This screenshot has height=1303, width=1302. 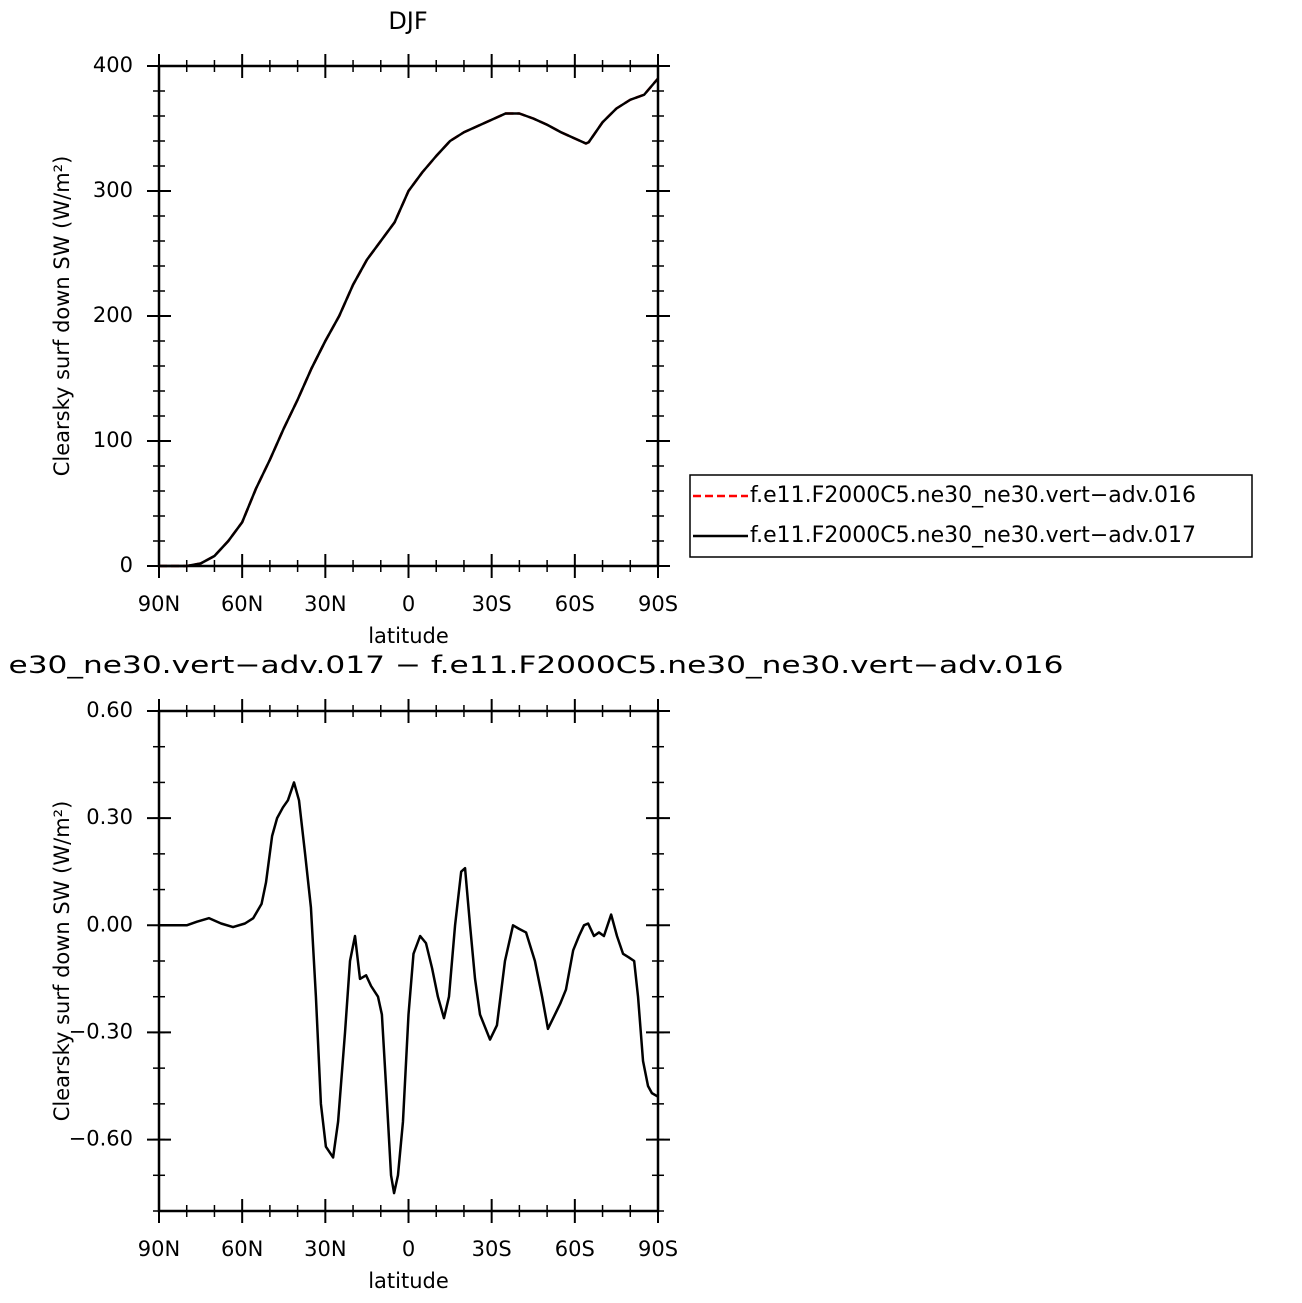 What do you see at coordinates (109, 710) in the screenshot?
I see `y-tick-label: 0.60` at bounding box center [109, 710].